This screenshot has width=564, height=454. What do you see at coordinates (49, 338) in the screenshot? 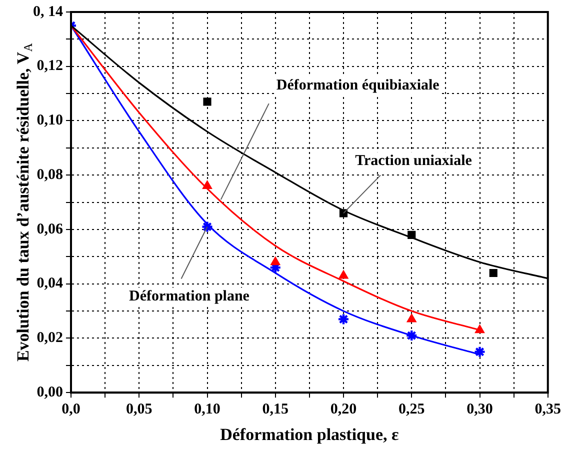
I see `y-tick-label: 0,02` at bounding box center [49, 338].